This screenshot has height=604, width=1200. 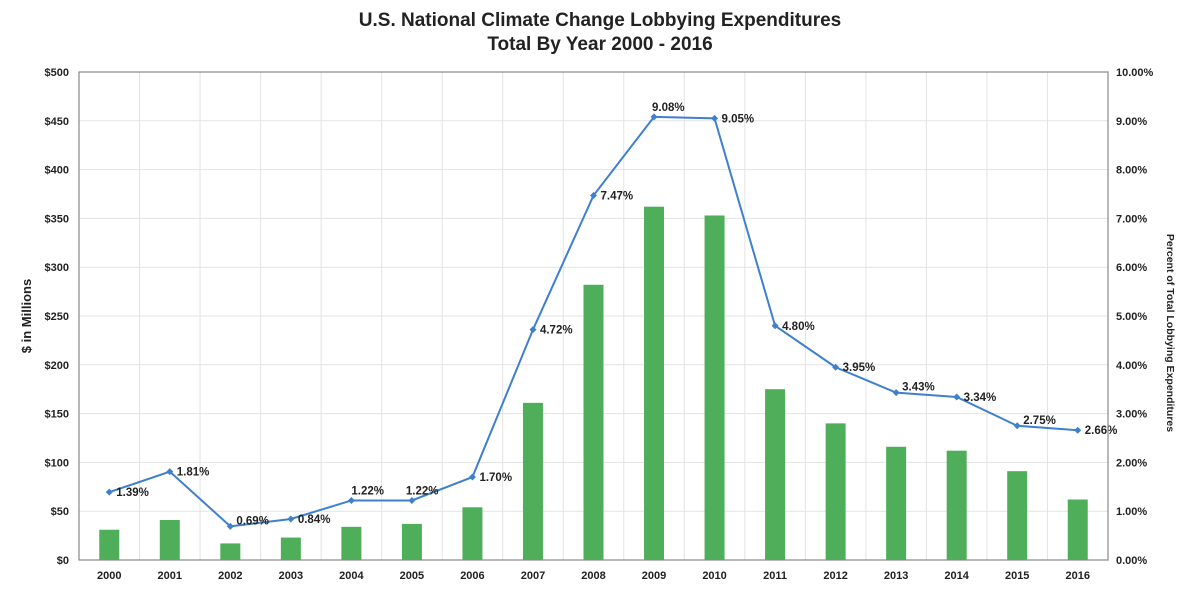 I want to click on data-label: 0.84%, so click(x=314, y=520).